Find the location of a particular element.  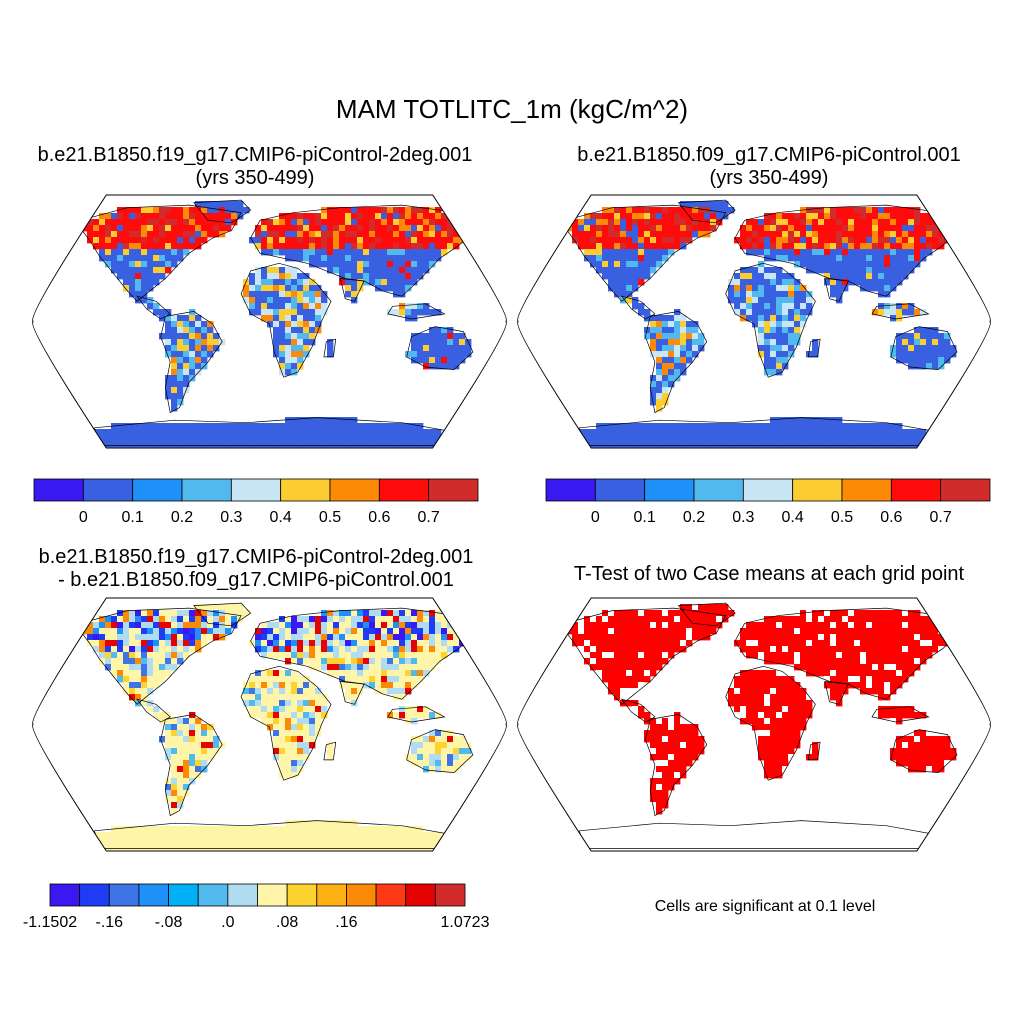

p3-coast-eurasia is located at coordinates (364, 653).